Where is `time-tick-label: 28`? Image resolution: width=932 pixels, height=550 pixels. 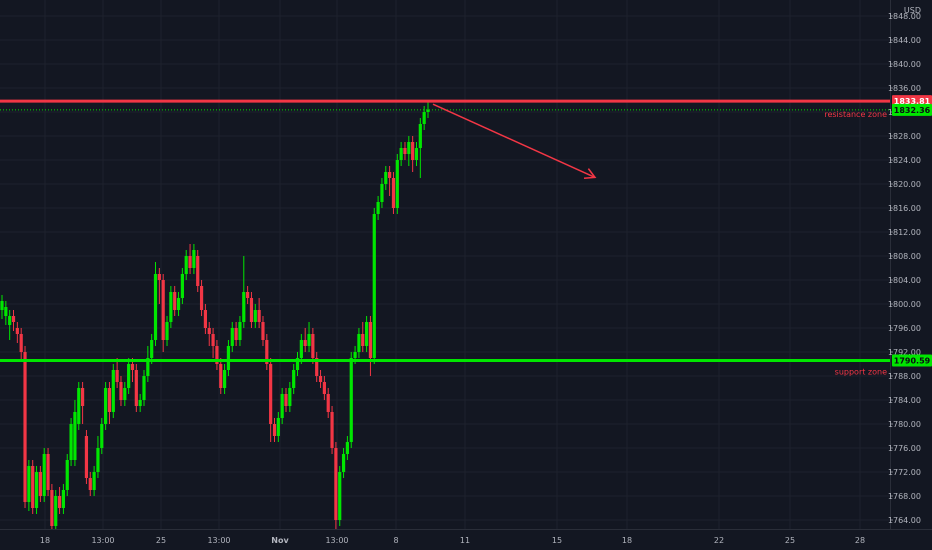
time-tick-label: 28 is located at coordinates (860, 540).